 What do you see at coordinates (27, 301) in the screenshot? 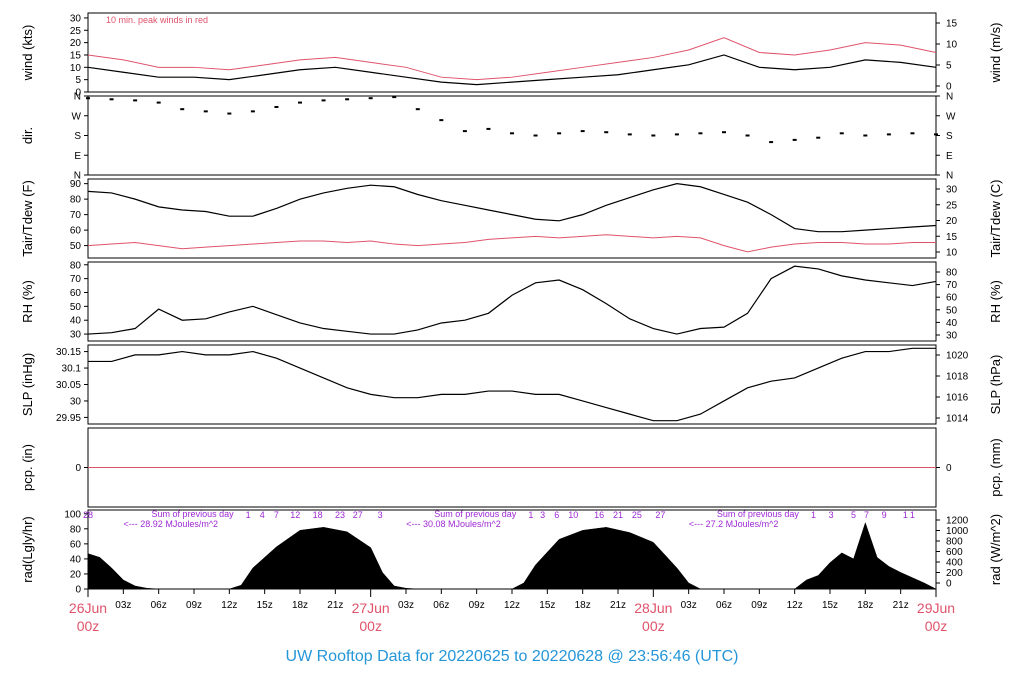
I see `rh-ylabel: RH (%)` at bounding box center [27, 301].